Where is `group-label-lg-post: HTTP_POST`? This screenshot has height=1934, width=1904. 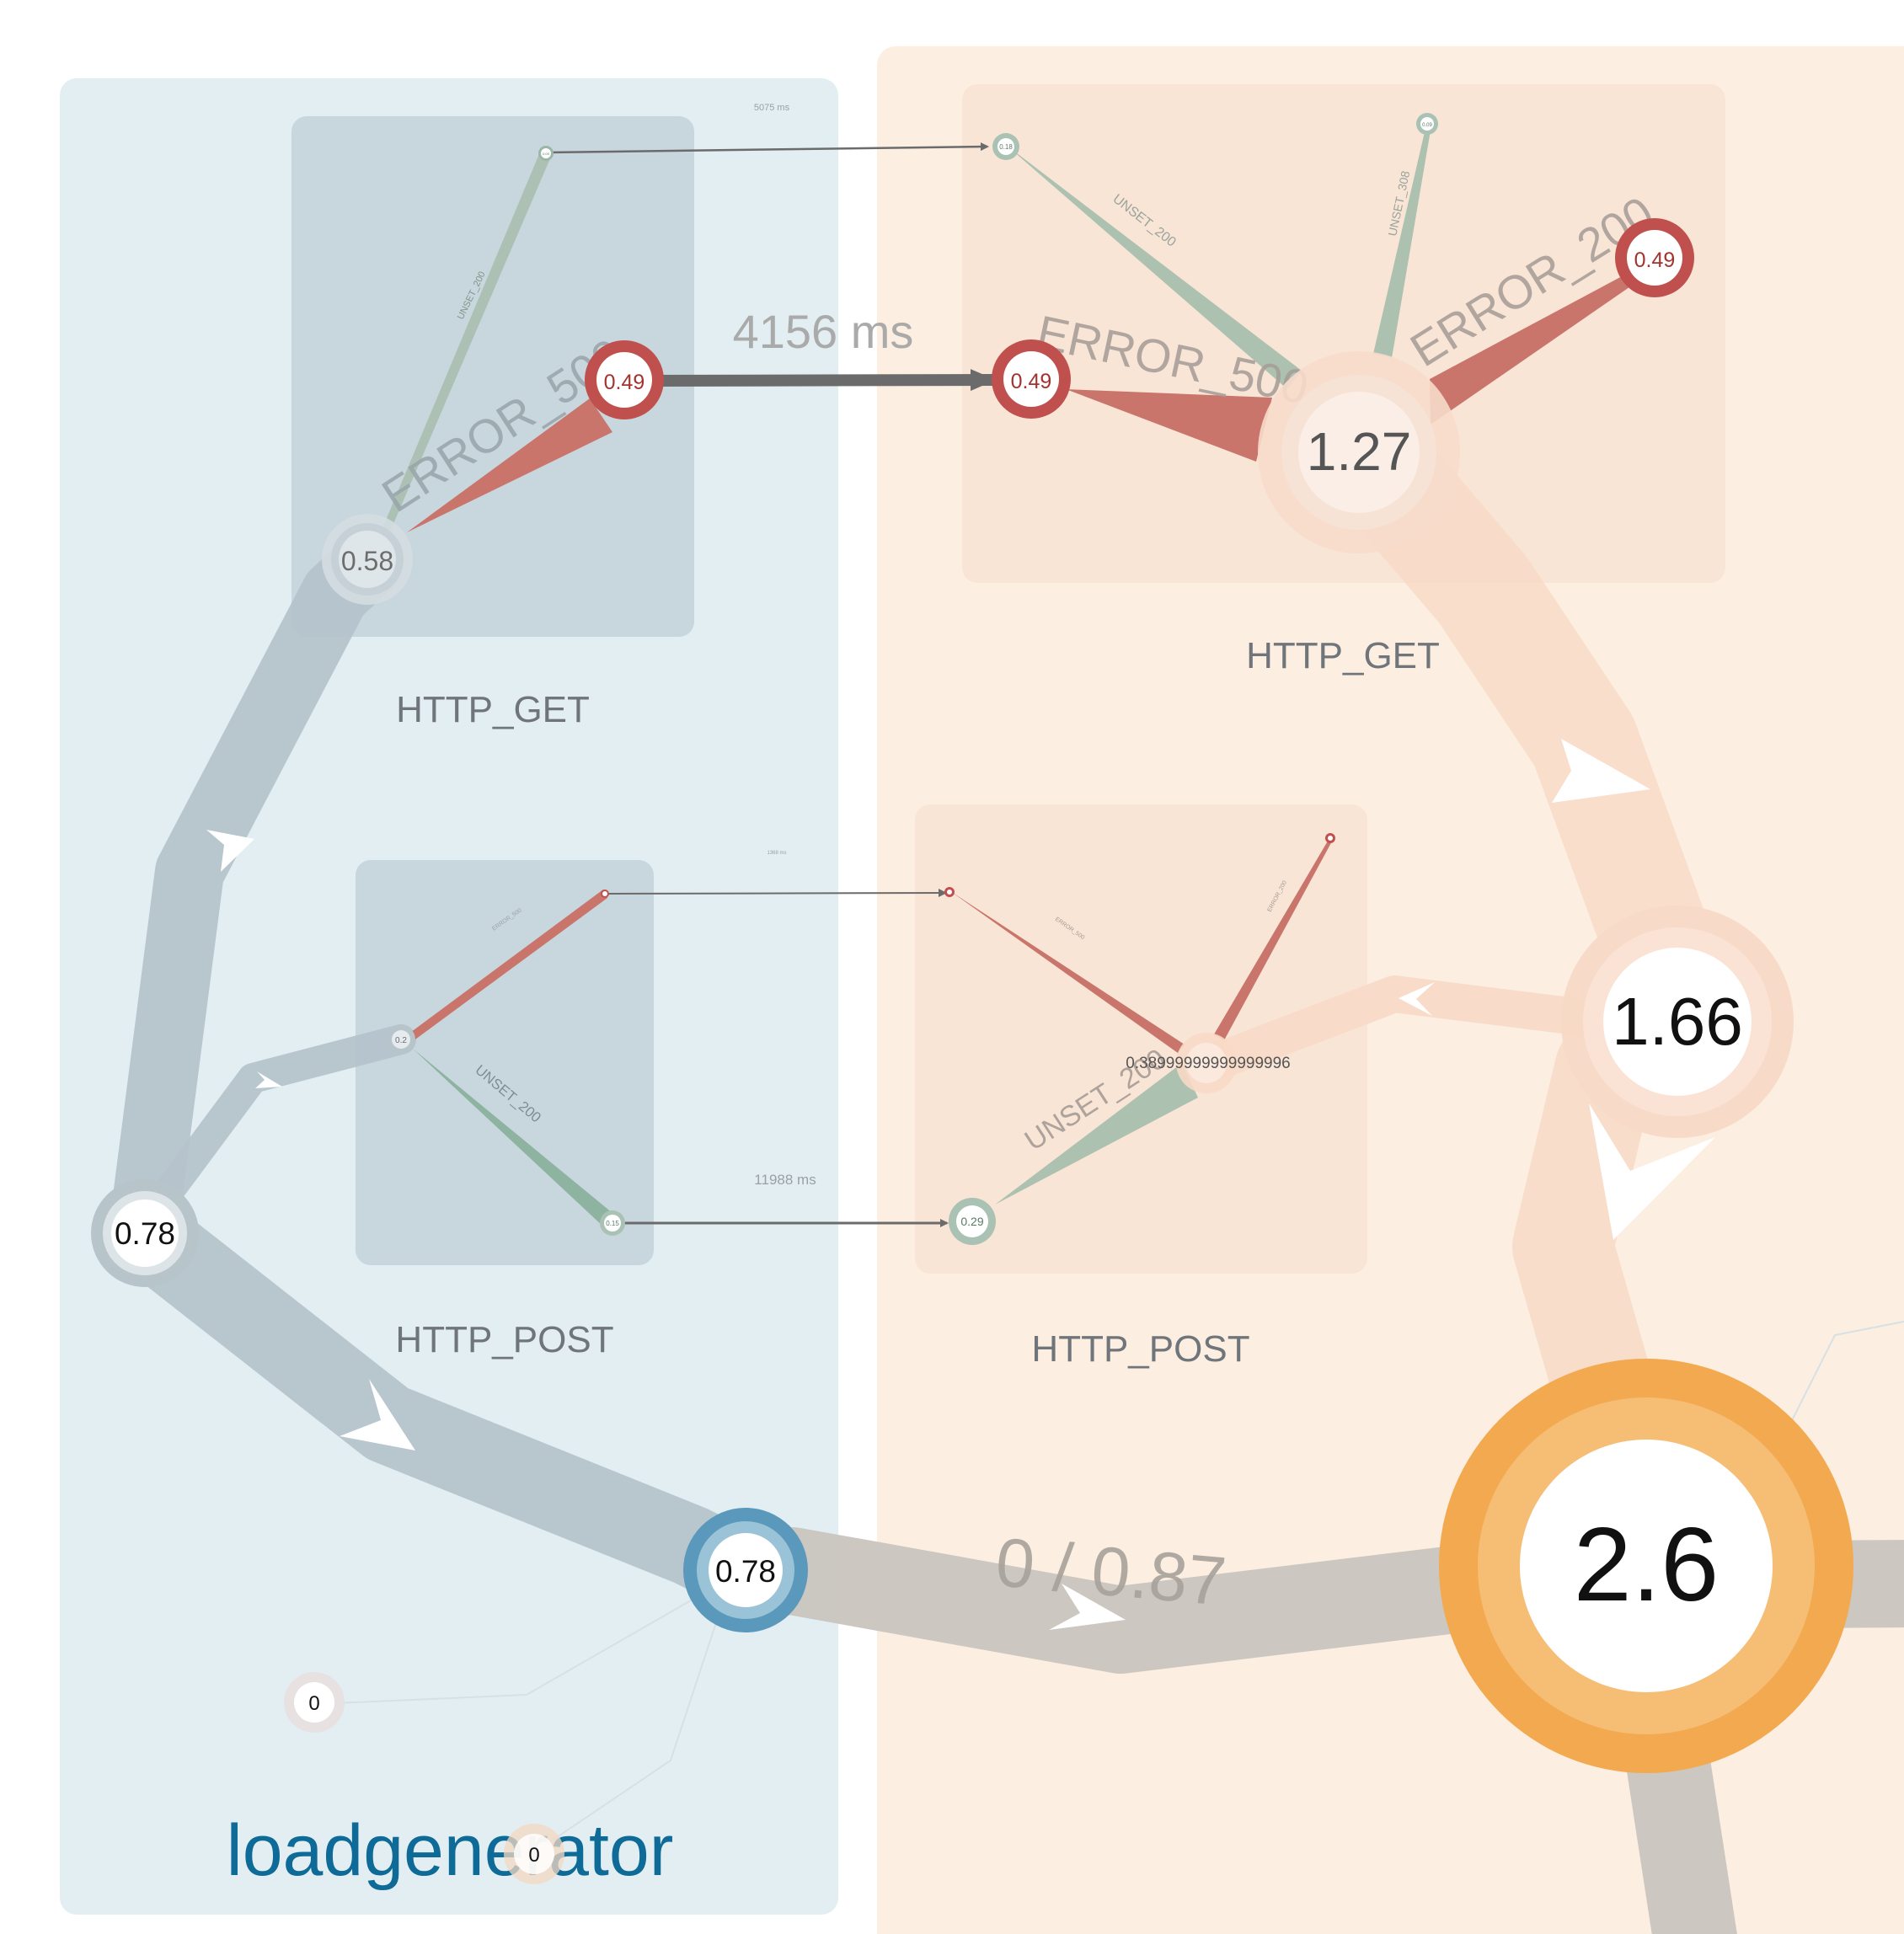 group-label-lg-post: HTTP_POST is located at coordinates (504, 1339).